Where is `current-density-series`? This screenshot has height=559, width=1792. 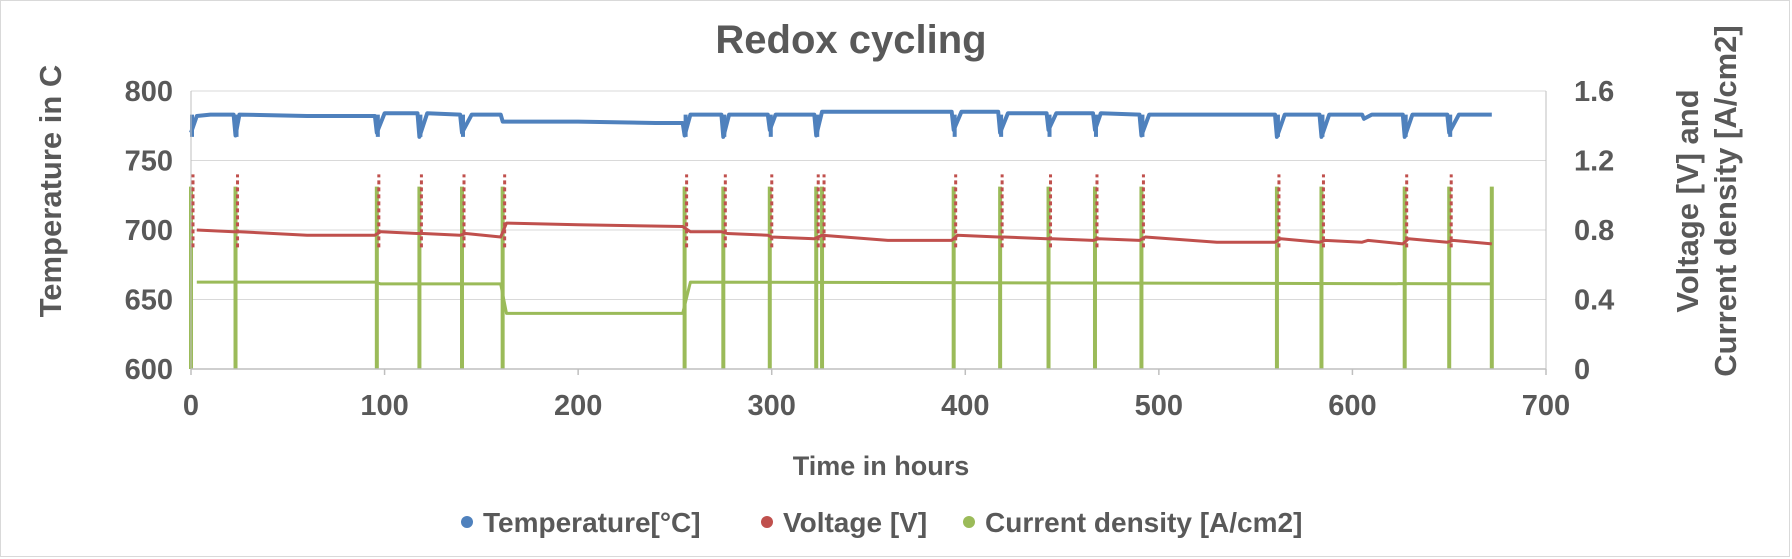 current-density-series is located at coordinates (844, 297).